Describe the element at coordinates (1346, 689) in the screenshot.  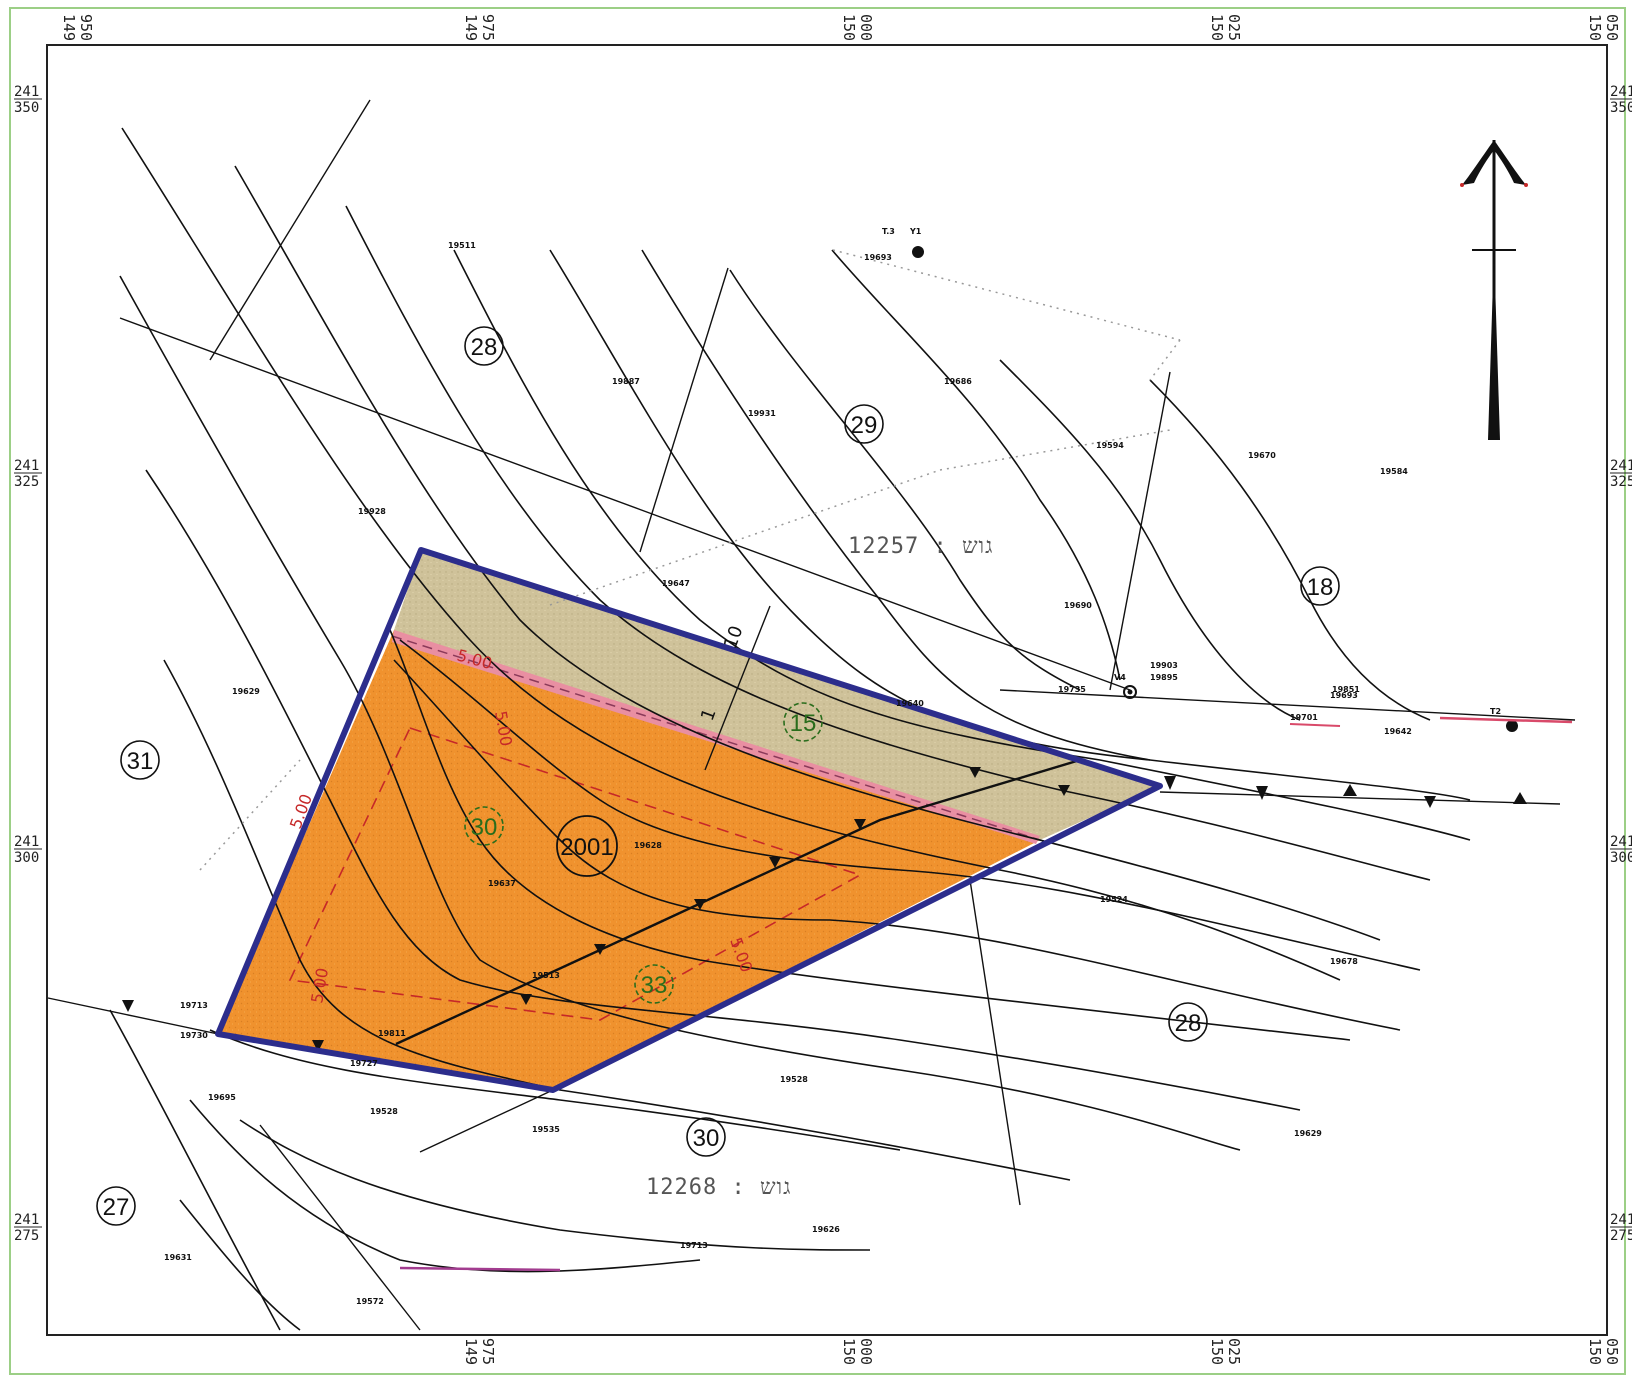
I see `elevation-label: 19851` at that location.